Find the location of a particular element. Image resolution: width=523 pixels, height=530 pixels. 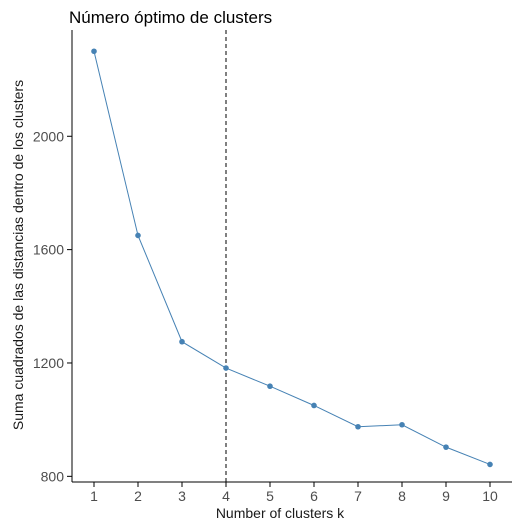

x-tick-label: 6 is located at coordinates (314, 496).